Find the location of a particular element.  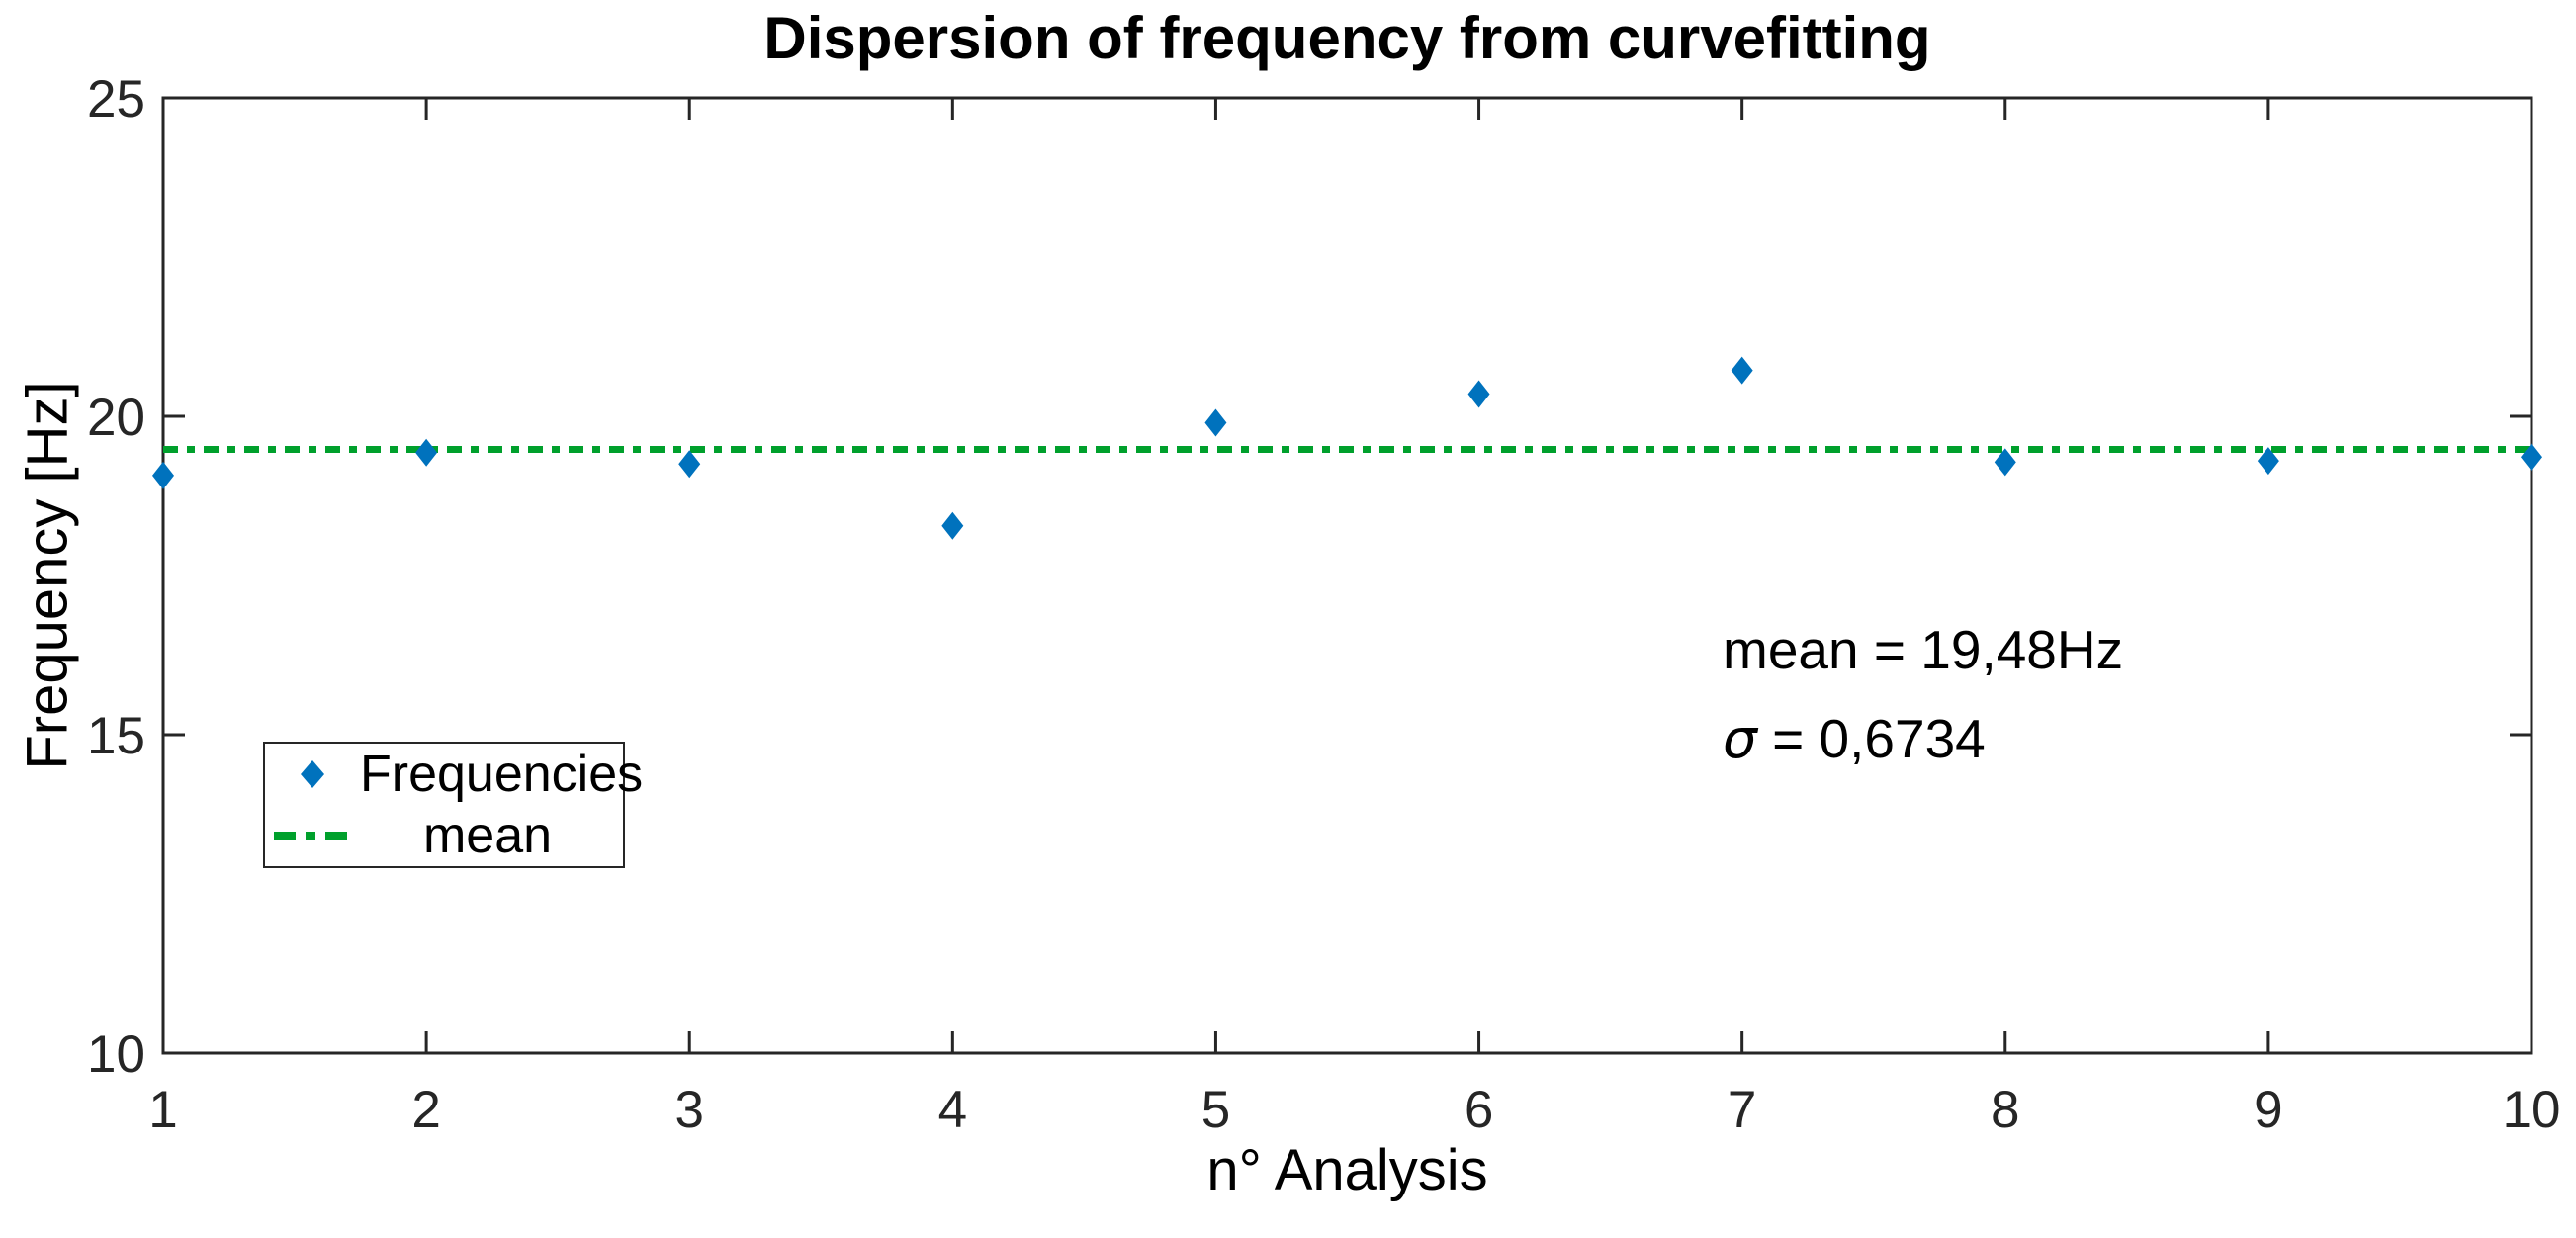

x-tick-label: 4 is located at coordinates (952, 1110).